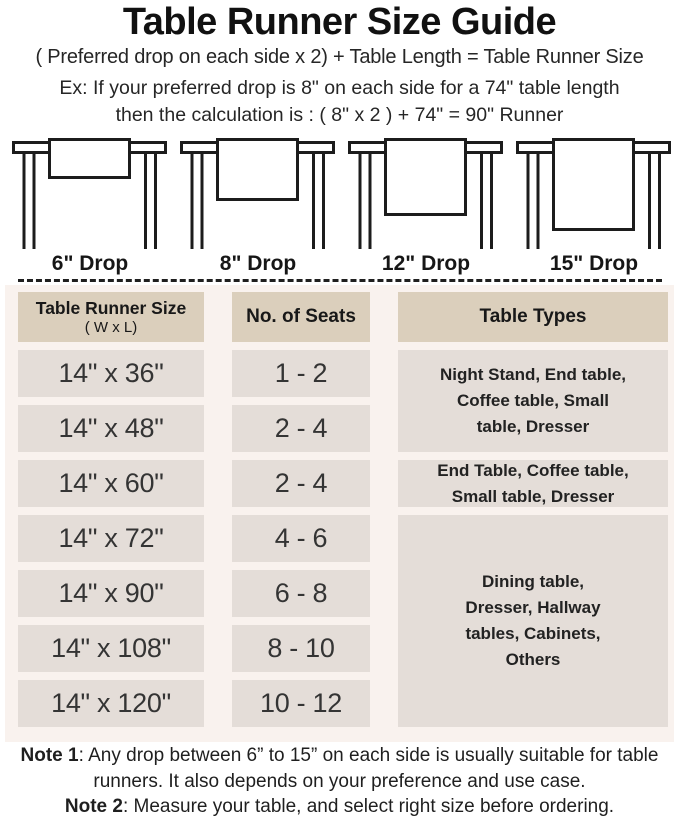 Image resolution: width=679 pixels, height=826 pixels. What do you see at coordinates (301, 317) in the screenshot?
I see `column-header-seats: No. of Seats` at bounding box center [301, 317].